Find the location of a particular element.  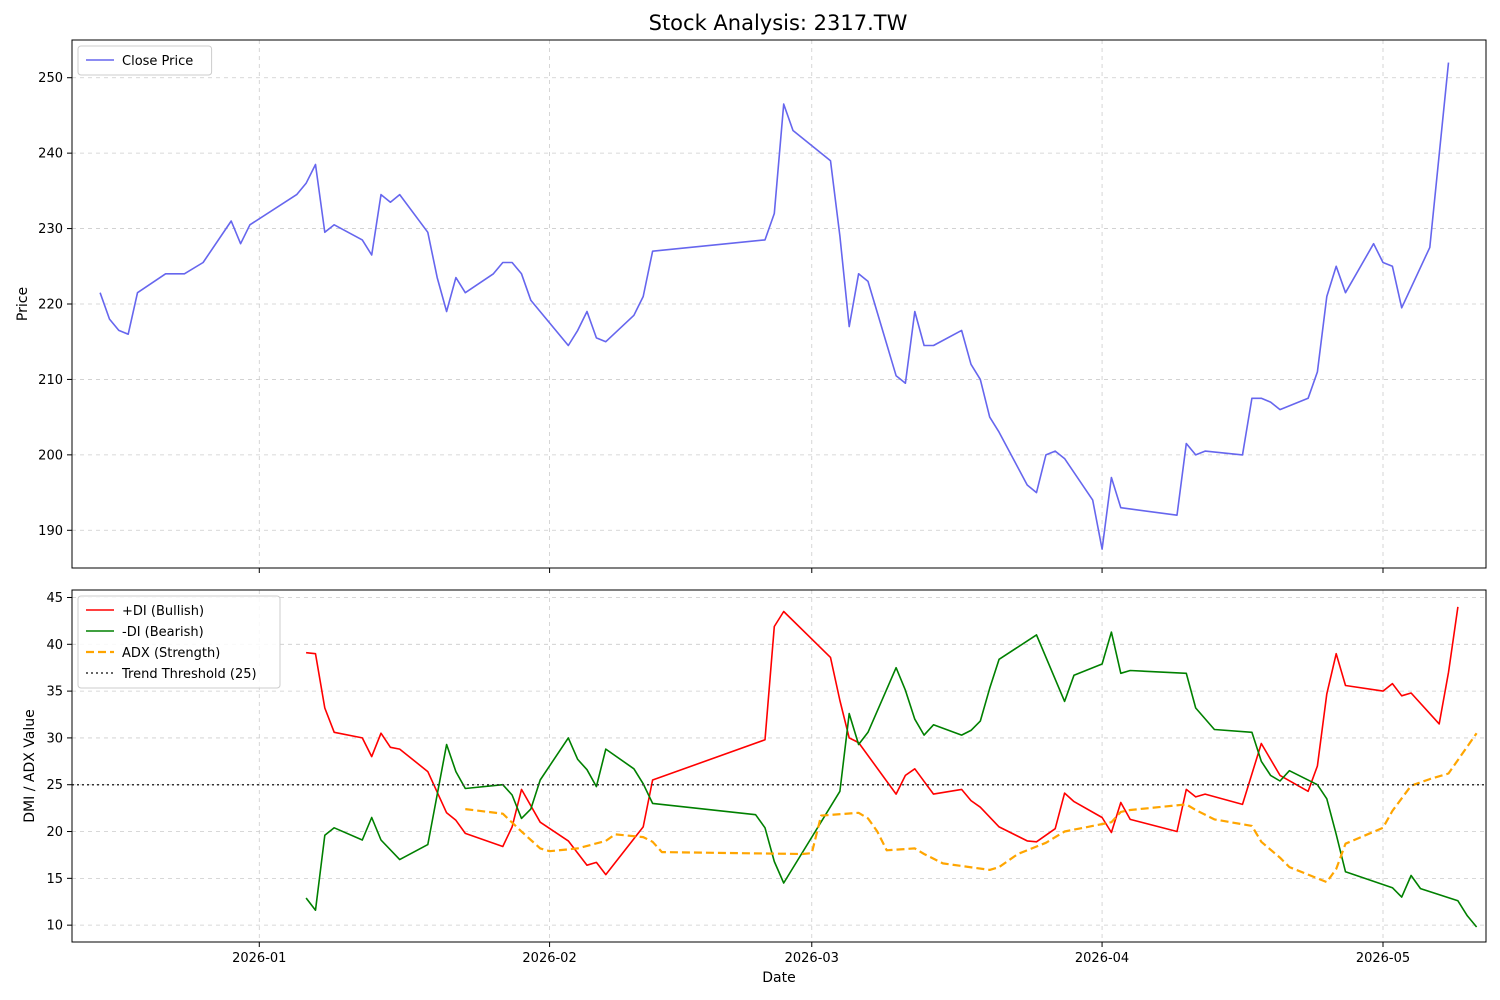

price-legend: Close Price is located at coordinates (145, 60).